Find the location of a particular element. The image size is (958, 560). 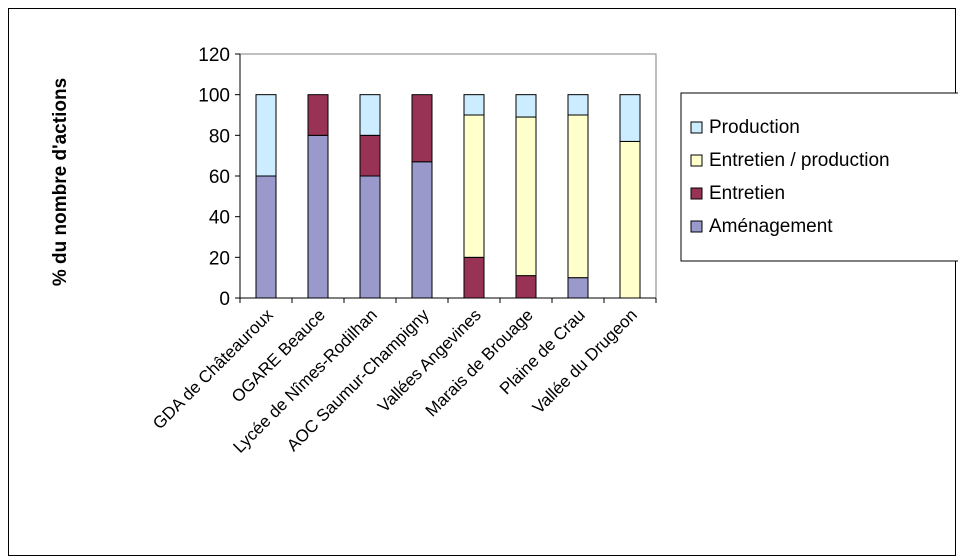

legend-box is located at coordinates (819, 177).